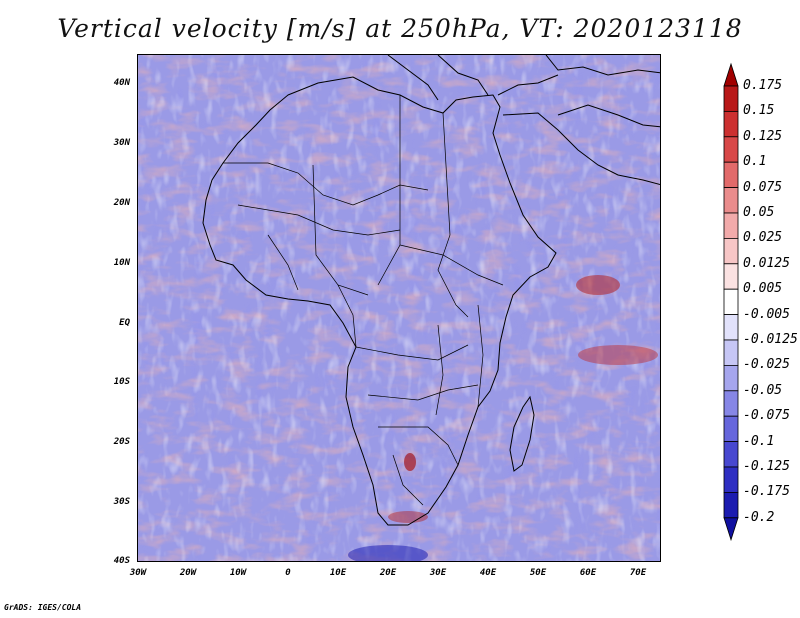 The image size is (800, 618). What do you see at coordinates (588, 573) in the screenshot?
I see `lon-label-60e: 60E` at bounding box center [588, 573].